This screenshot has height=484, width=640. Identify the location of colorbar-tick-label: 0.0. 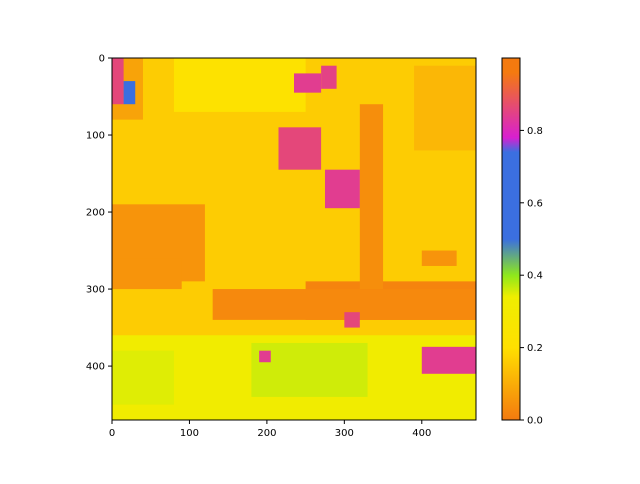
(535, 421).